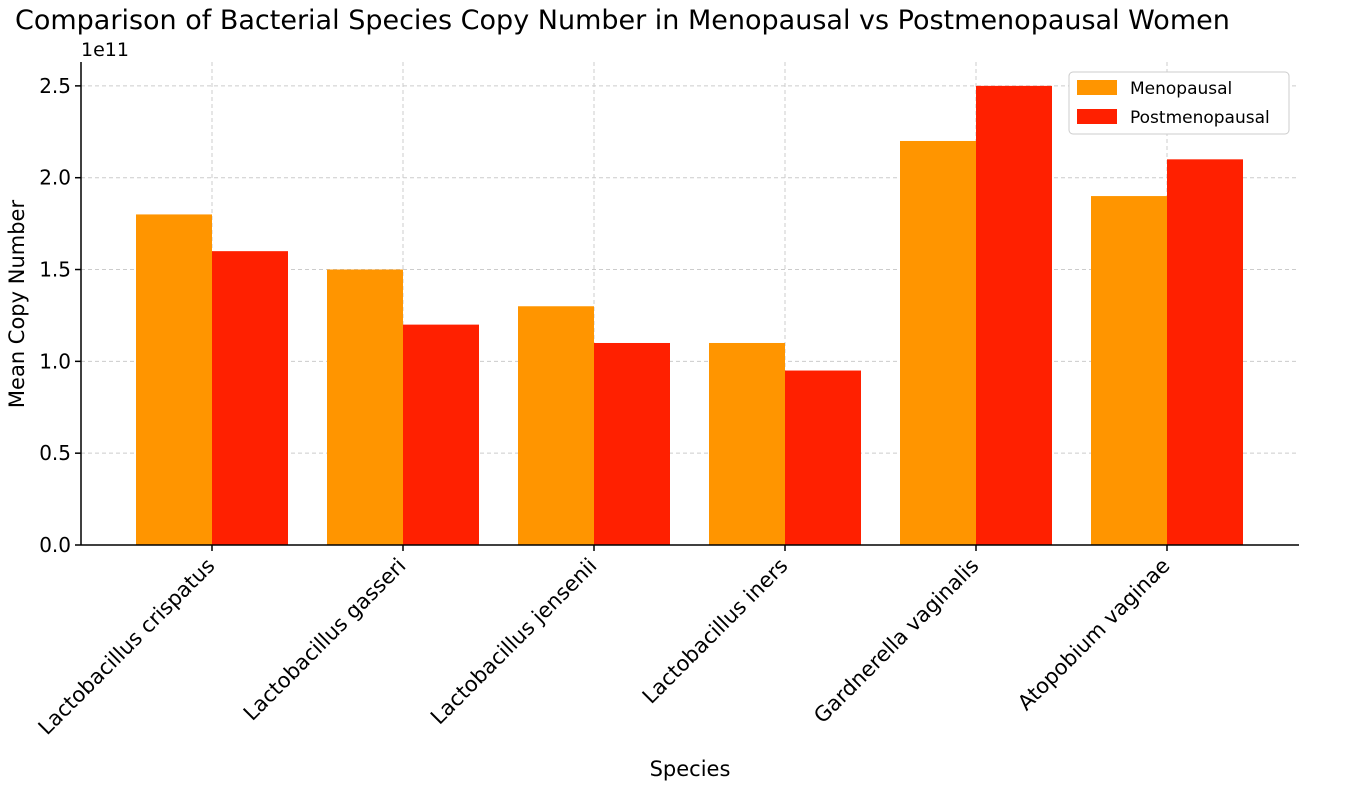  I want to click on y-tick-label: 1.0, so click(55, 361).